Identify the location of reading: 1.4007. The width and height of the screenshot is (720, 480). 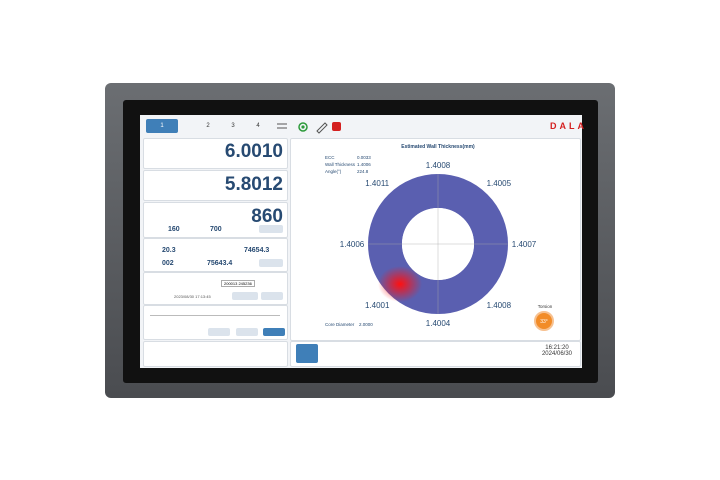
(524, 244).